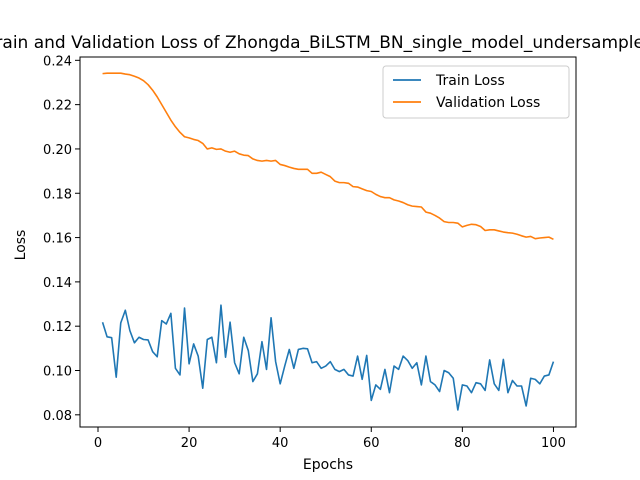  I want to click on x-axis: 0 20 40 60 80 100, so click(330, 439).